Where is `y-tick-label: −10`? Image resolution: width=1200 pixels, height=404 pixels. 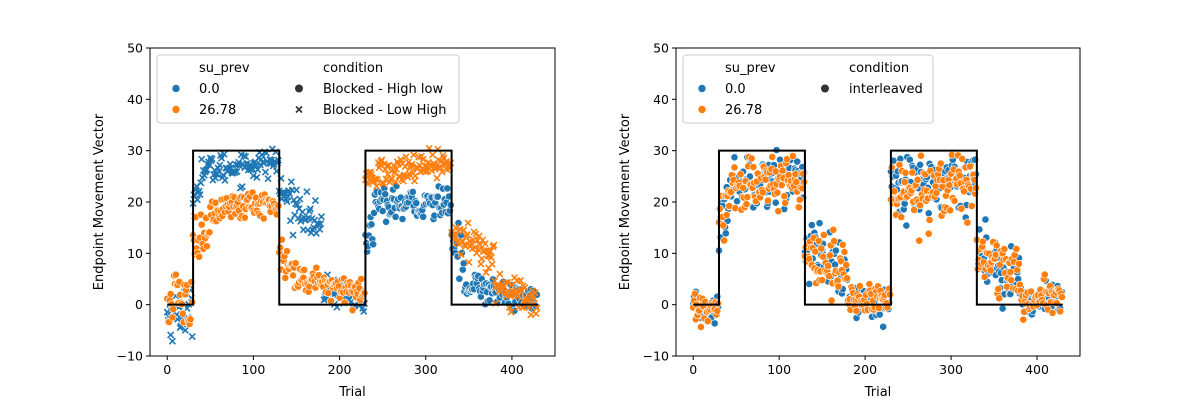
y-tick-label: −10 is located at coordinates (656, 356).